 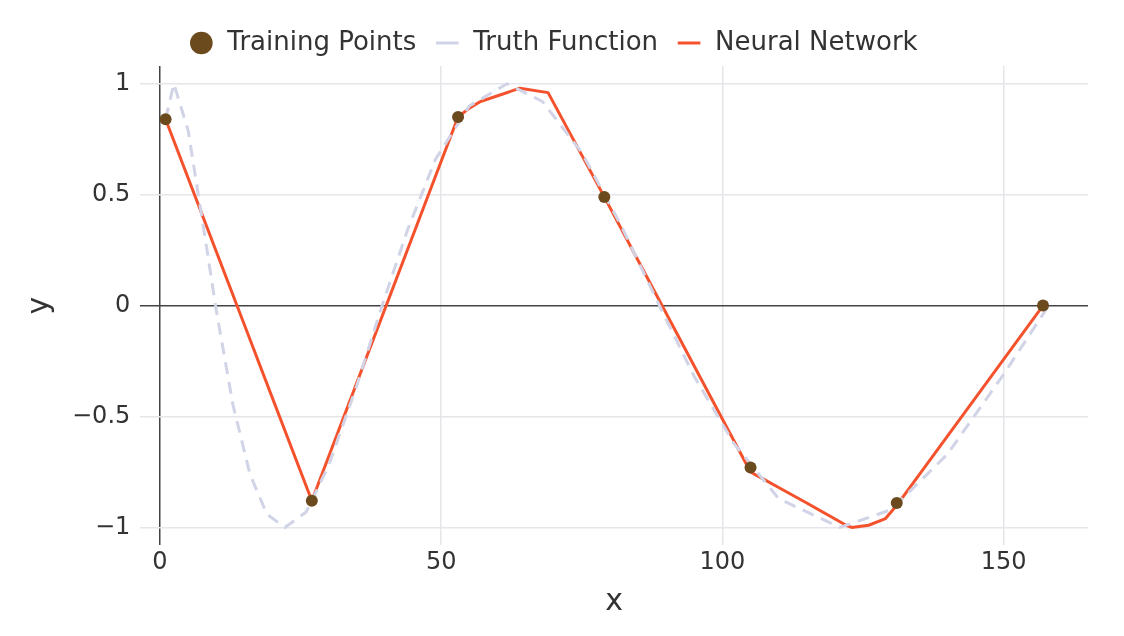 What do you see at coordinates (441, 560) in the screenshot?
I see `x-tick-label: 50` at bounding box center [441, 560].